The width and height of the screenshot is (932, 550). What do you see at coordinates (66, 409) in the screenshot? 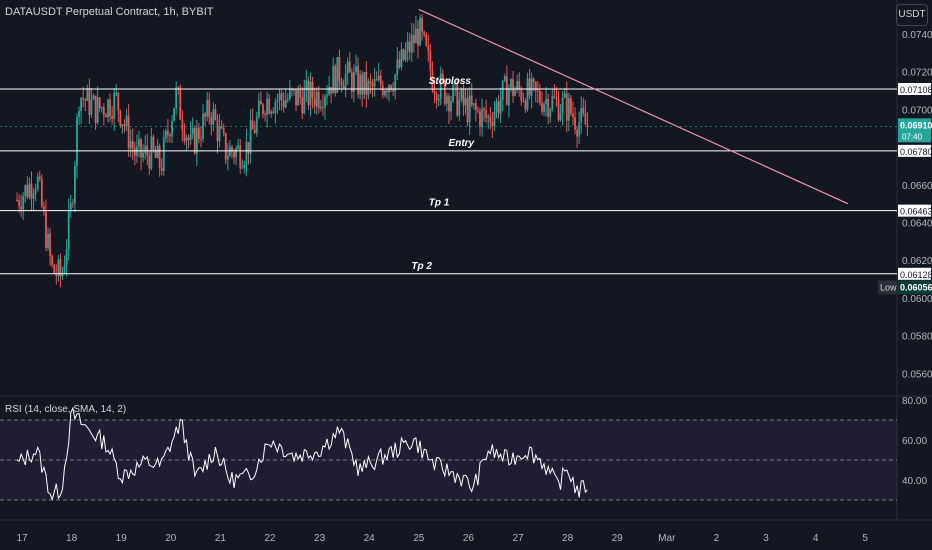
I see `rsi-indicator-title: RSI (14, close, SMA, 14, 2)` at bounding box center [66, 409].